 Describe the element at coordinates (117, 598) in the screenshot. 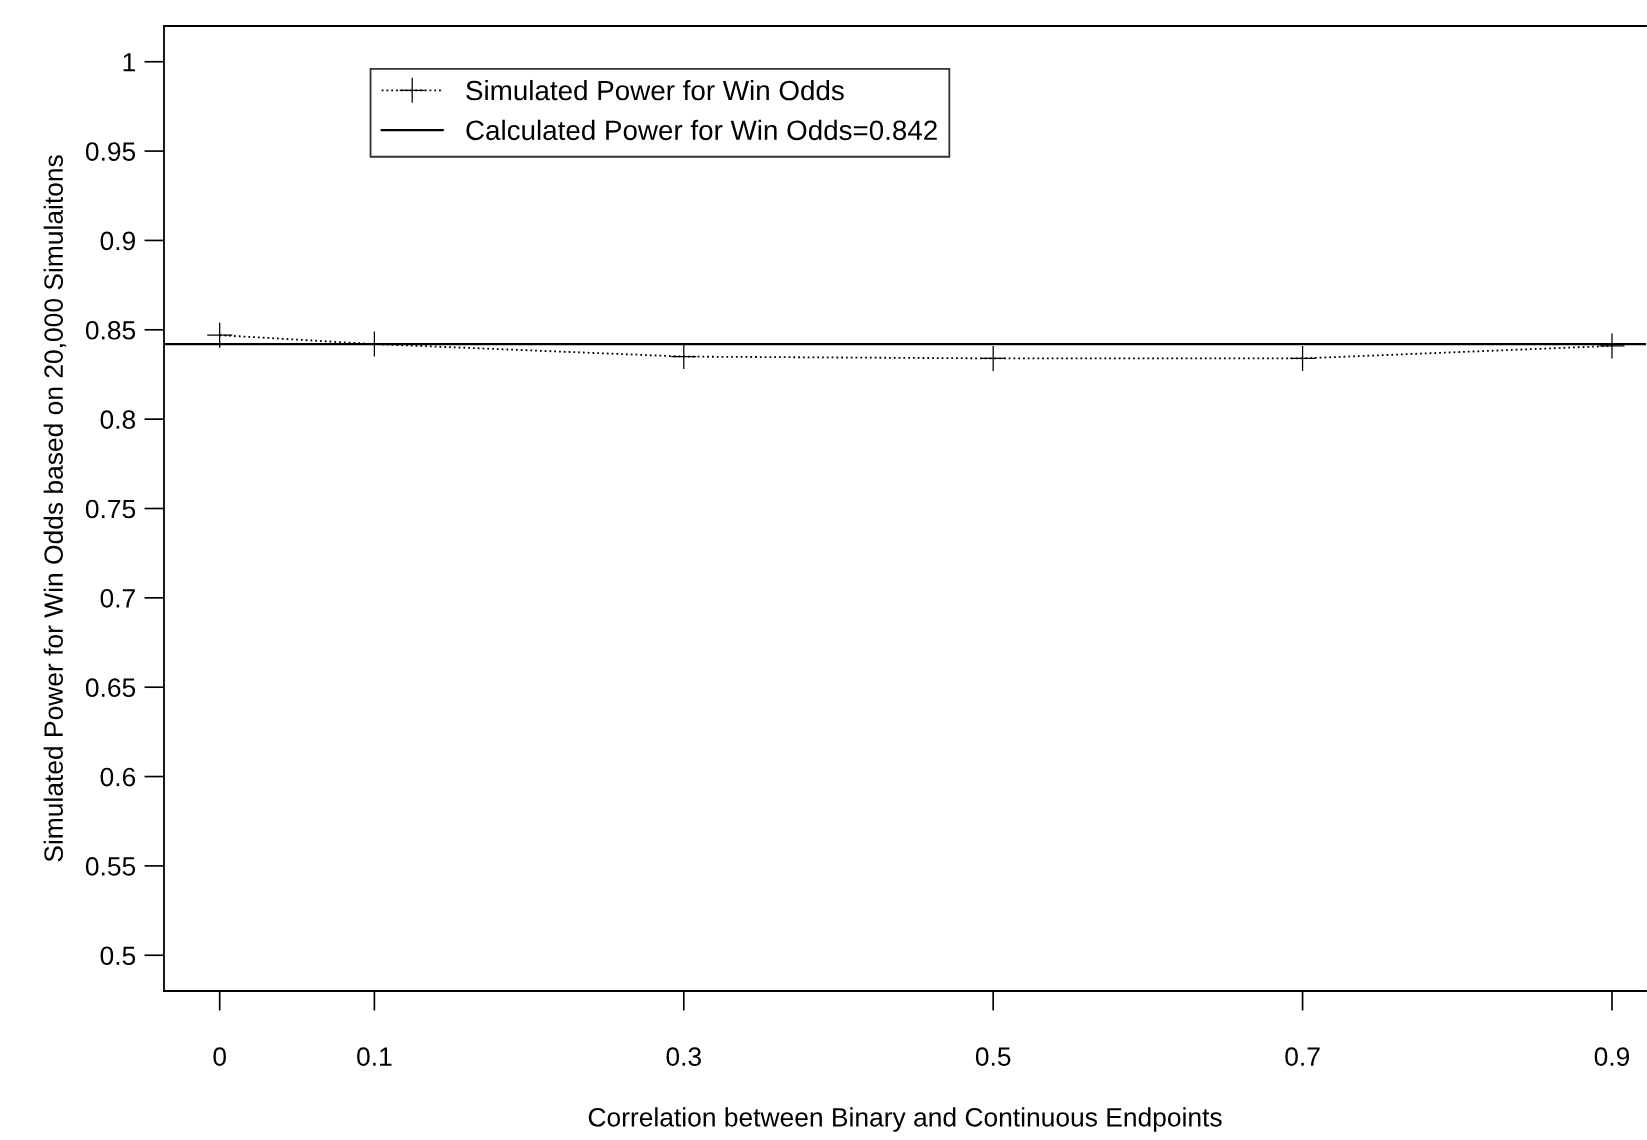

I see `y-tick-label: 0.7` at that location.